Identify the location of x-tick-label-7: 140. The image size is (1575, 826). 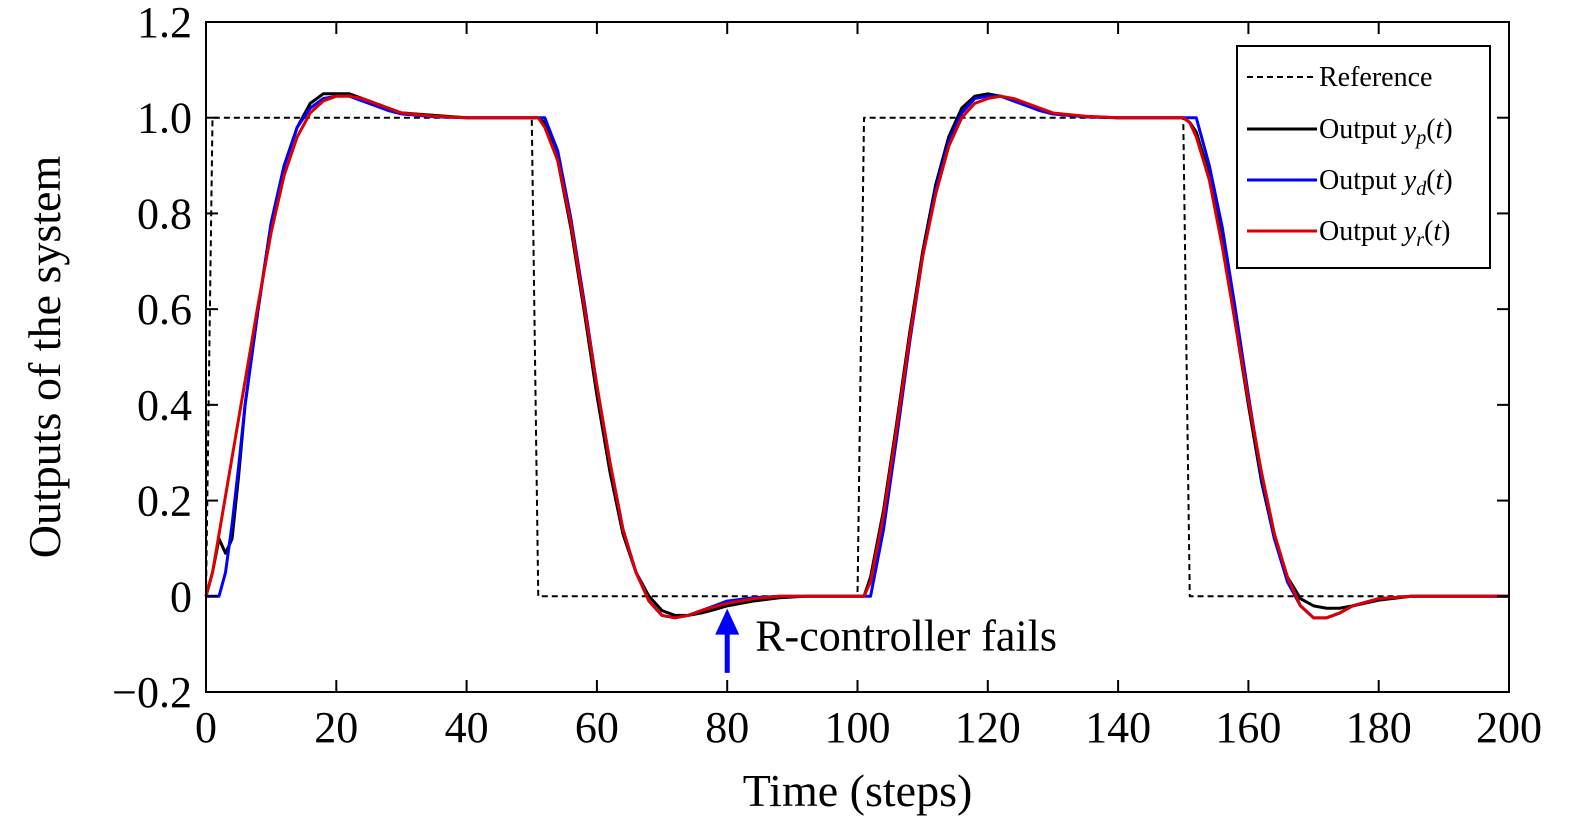
(1118, 727).